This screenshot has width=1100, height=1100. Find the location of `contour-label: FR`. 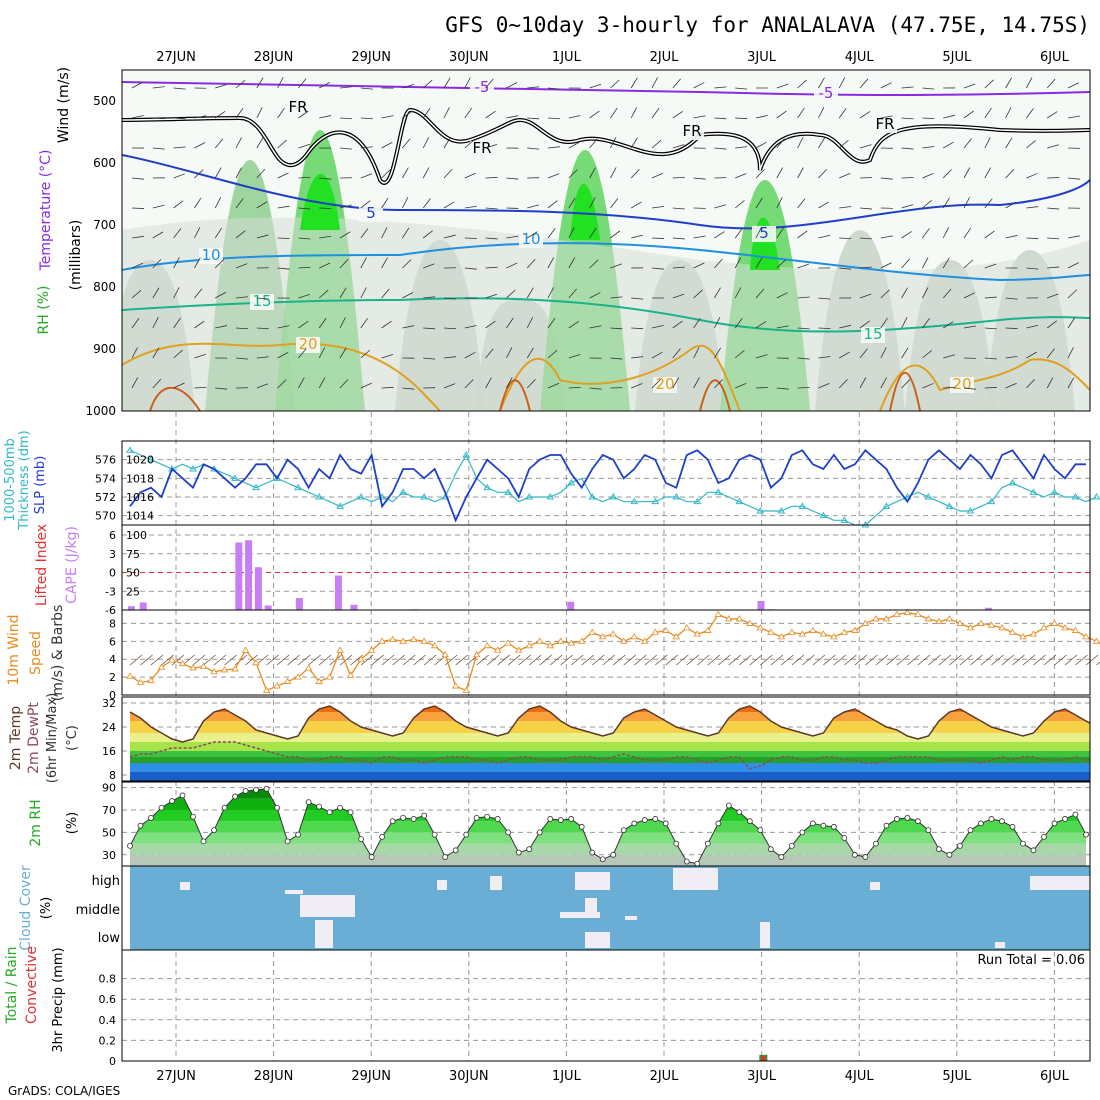

contour-label: FR is located at coordinates (297, 107).